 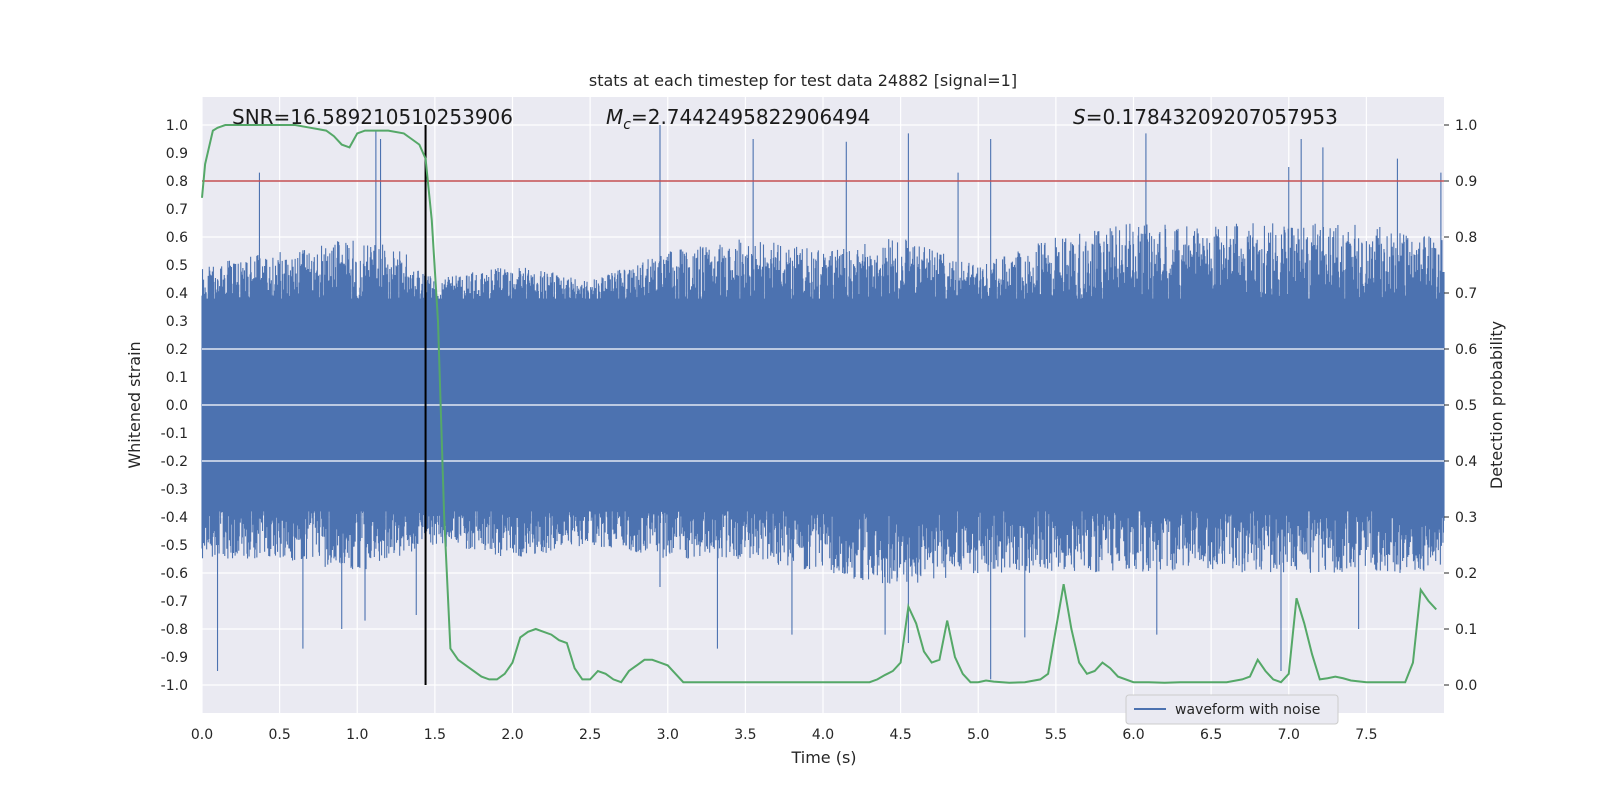 What do you see at coordinates (1466, 686) in the screenshot?
I see `right-y-tick-label: 0.0` at bounding box center [1466, 686].